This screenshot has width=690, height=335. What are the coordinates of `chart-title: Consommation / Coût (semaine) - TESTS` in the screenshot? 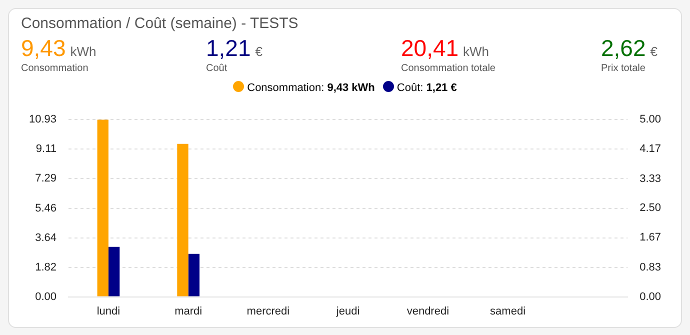 It's located at (159, 23).